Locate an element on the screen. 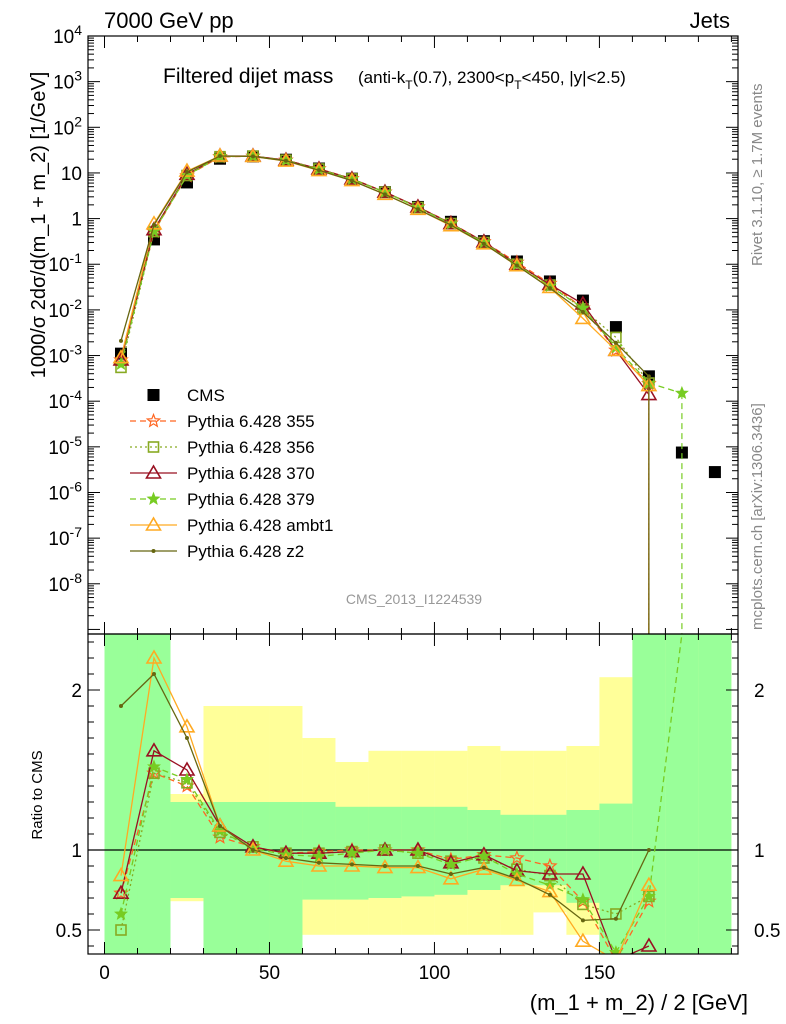 This screenshot has width=786, height=1024. x-tick-label: 100 is located at coordinates (435, 973).